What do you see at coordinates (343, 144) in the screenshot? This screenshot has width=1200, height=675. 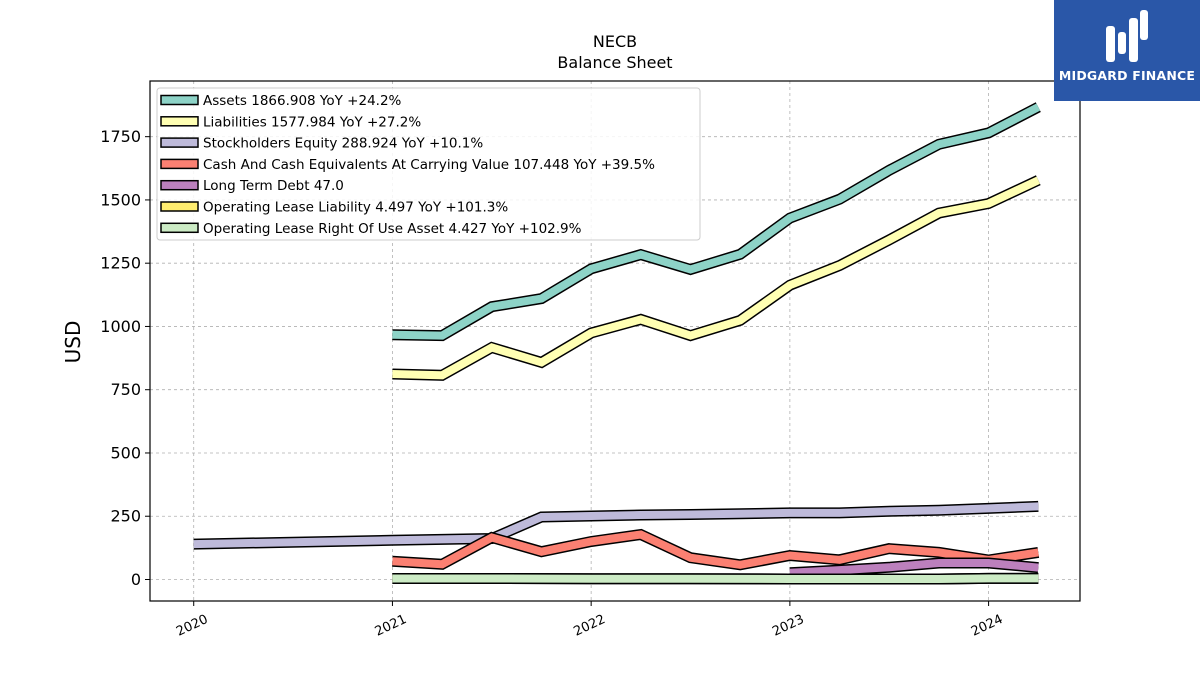 I see `legend-entry-label: Stockholders Equity 288.924 YoY +10.1%` at bounding box center [343, 144].